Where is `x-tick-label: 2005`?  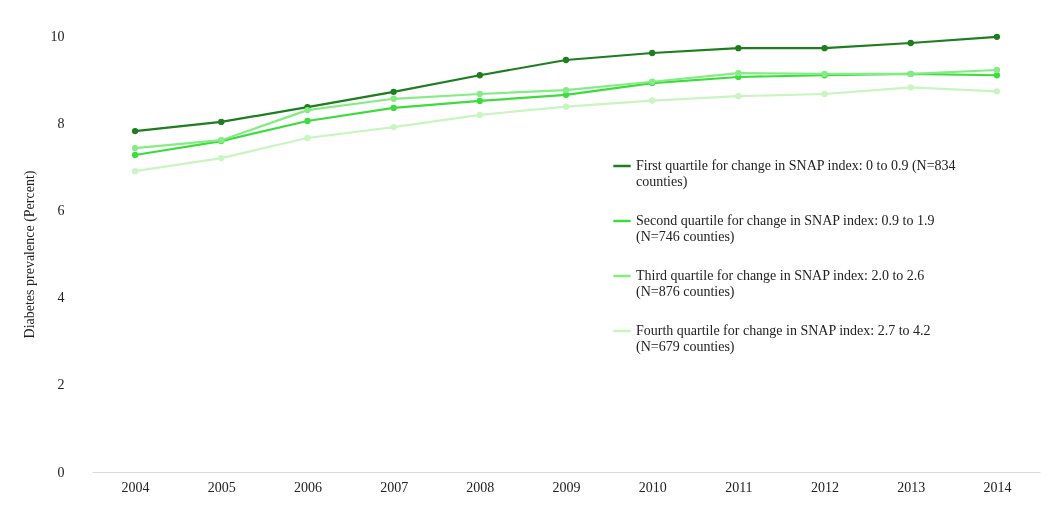 x-tick-label: 2005 is located at coordinates (221, 487).